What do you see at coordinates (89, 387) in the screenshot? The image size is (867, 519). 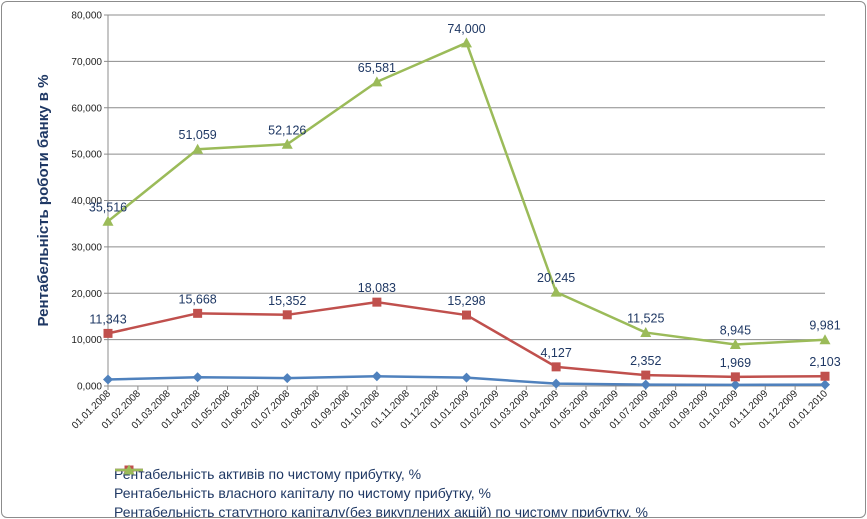 I see `y-tick-label: 0,000` at bounding box center [89, 387].